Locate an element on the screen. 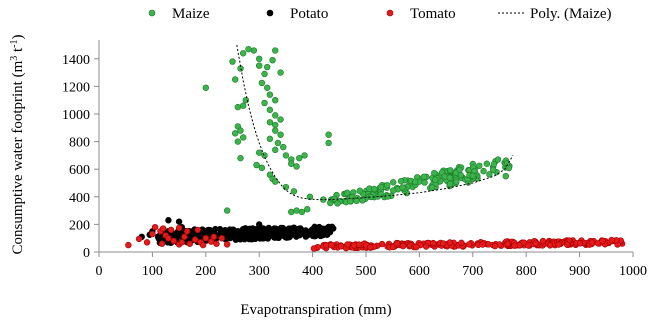  y-axis-title-mid: t is located at coordinates (18, 51).